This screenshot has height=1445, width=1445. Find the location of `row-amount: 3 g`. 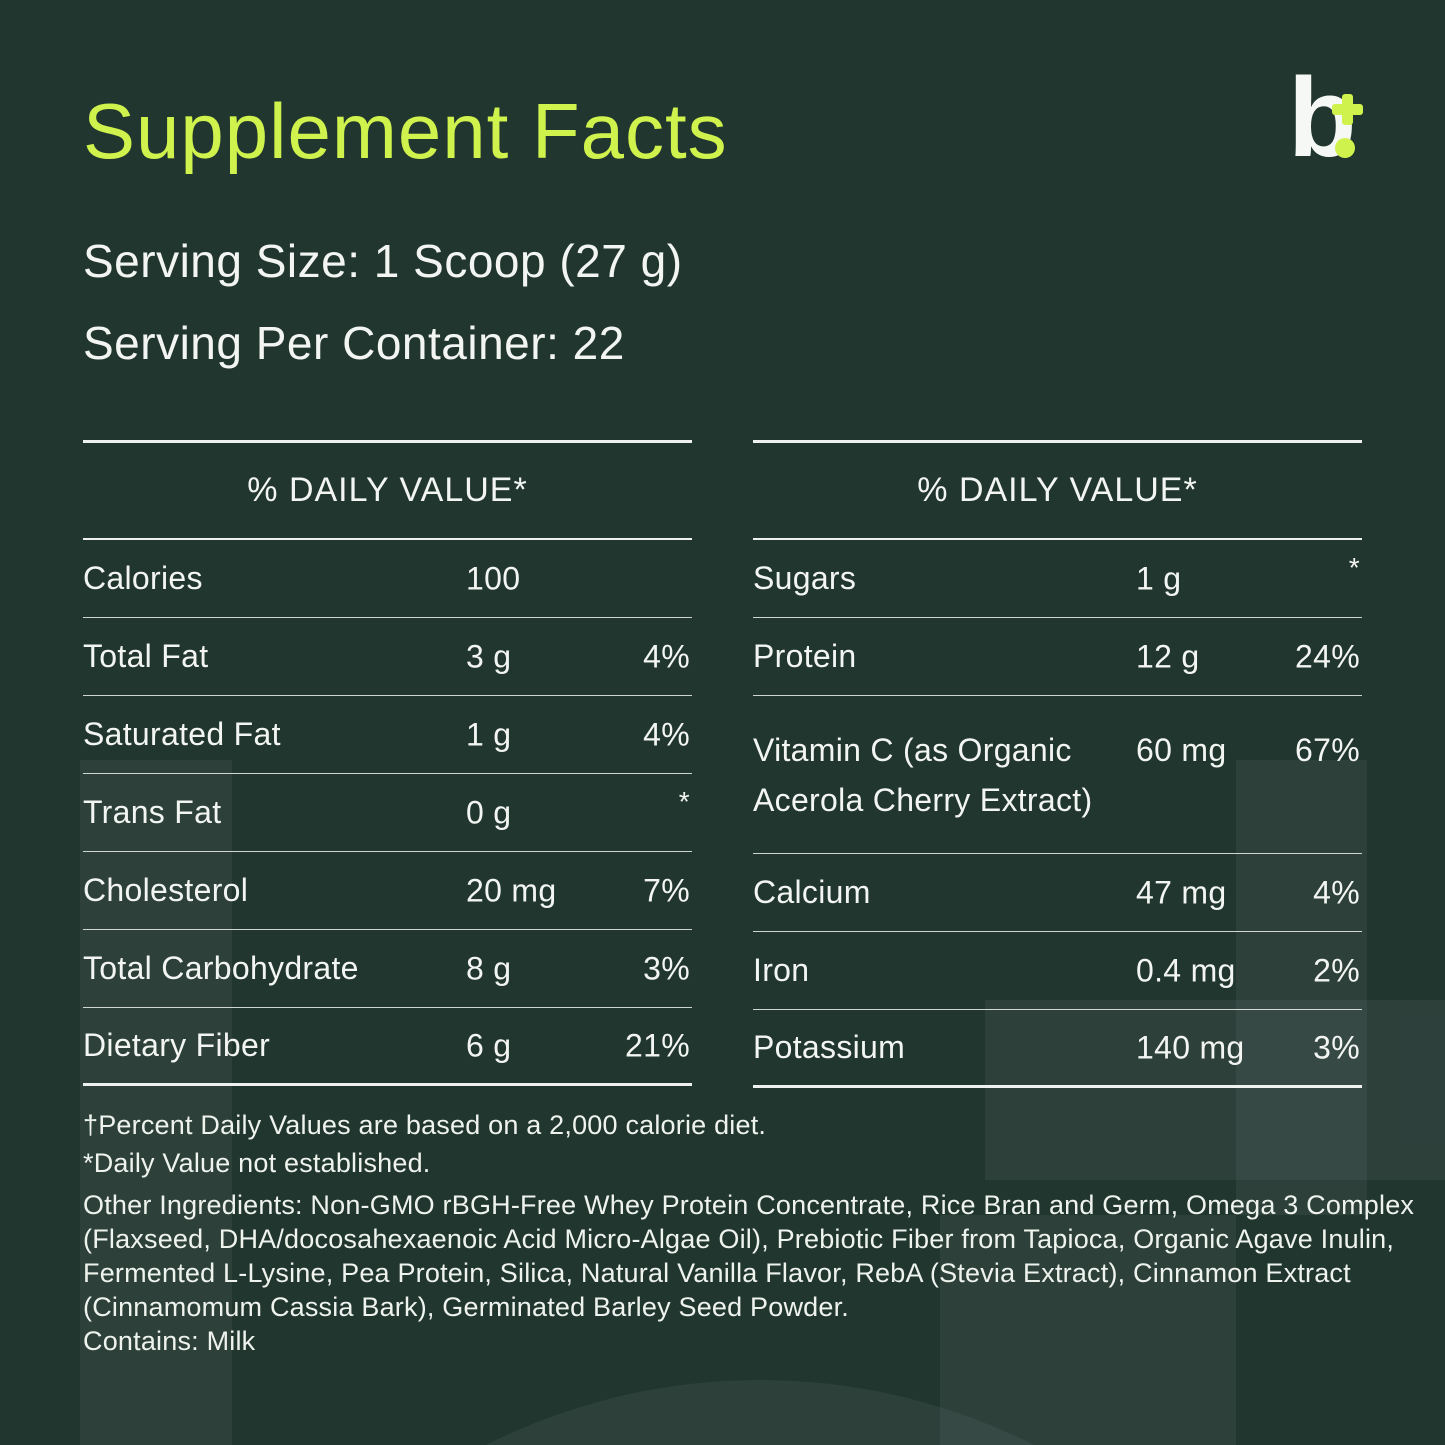

row-amount: 3 g is located at coordinates (489, 656).